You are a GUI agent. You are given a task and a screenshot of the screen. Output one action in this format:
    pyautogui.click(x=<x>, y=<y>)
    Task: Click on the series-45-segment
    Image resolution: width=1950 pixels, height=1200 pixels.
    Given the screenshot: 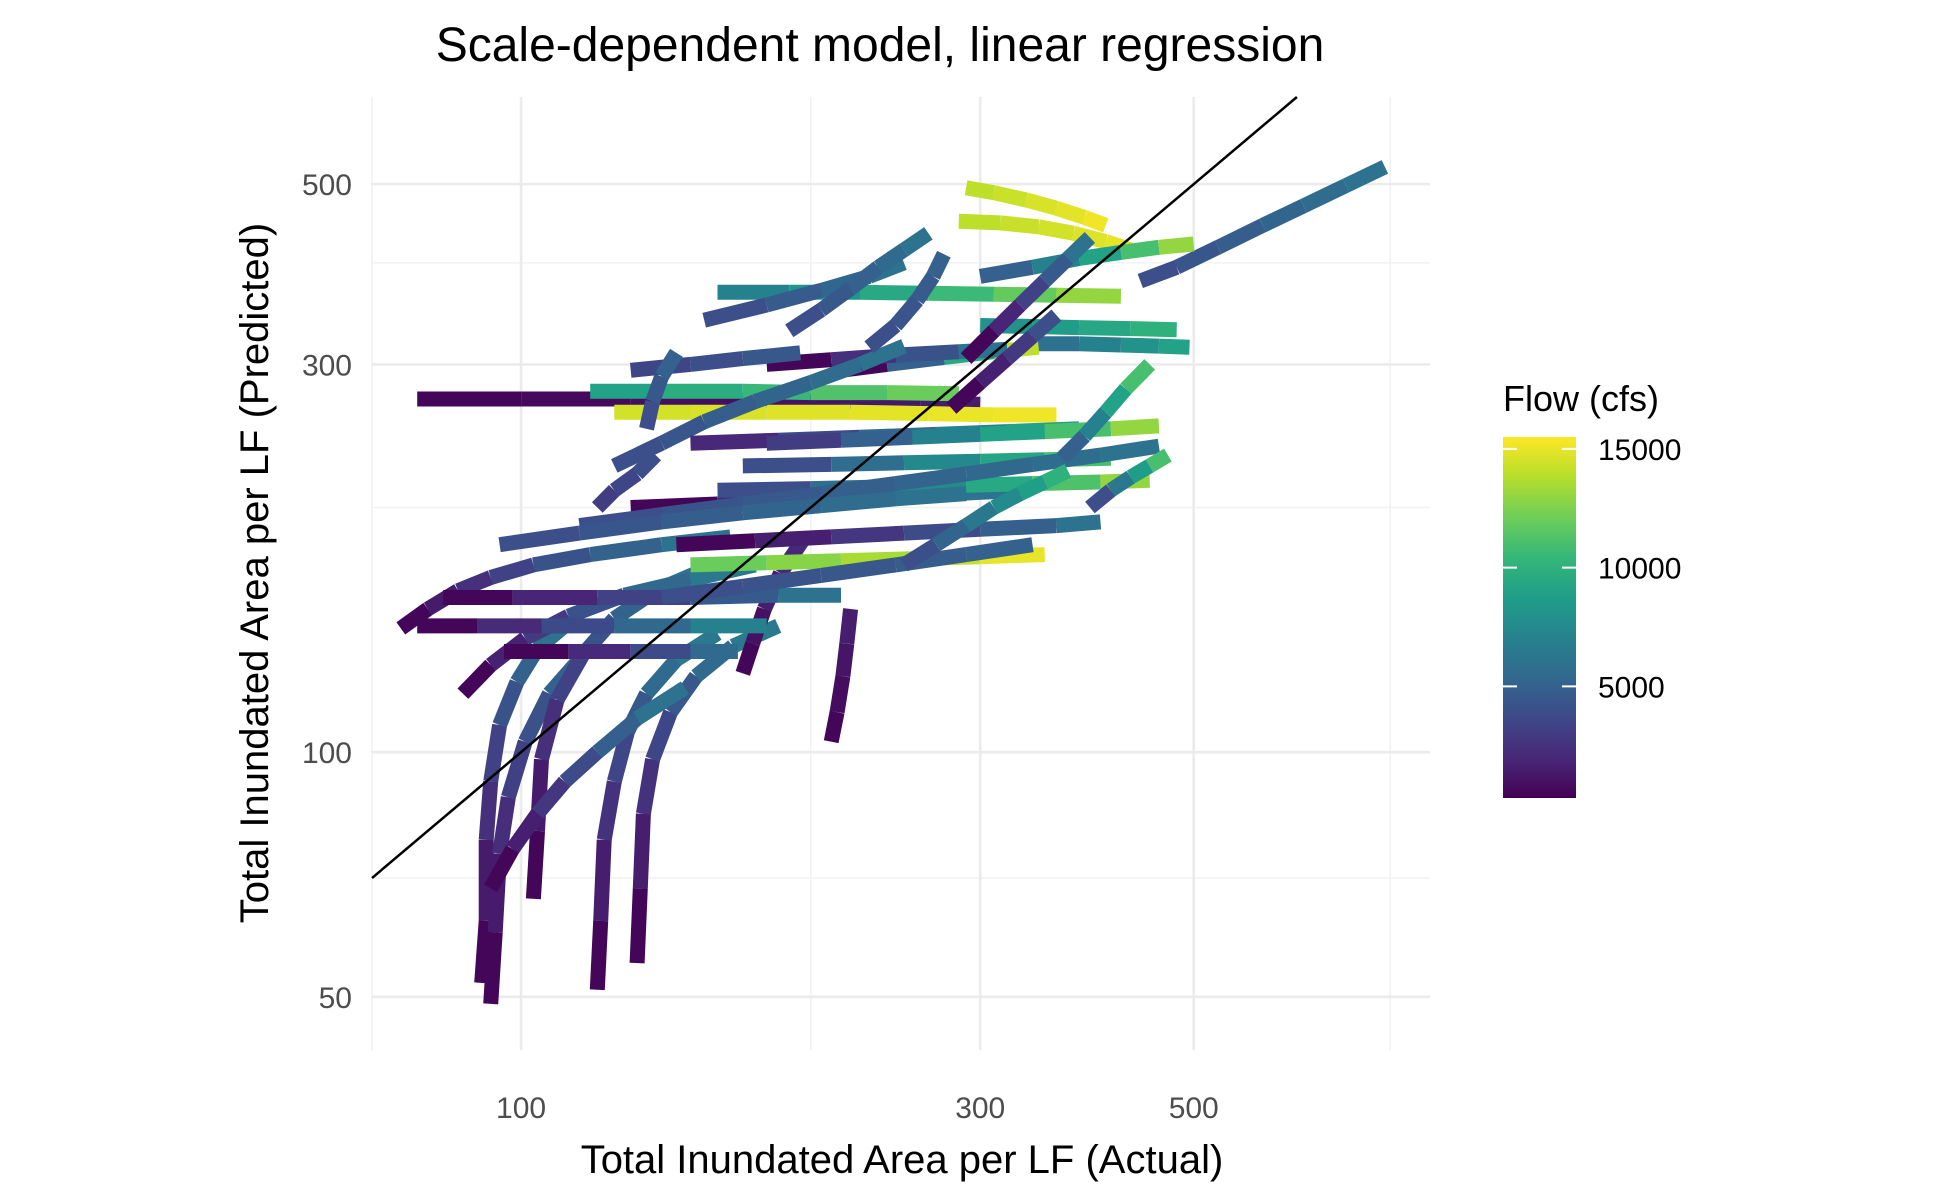 What is the action you would take?
    pyautogui.click(x=1056, y=476)
    